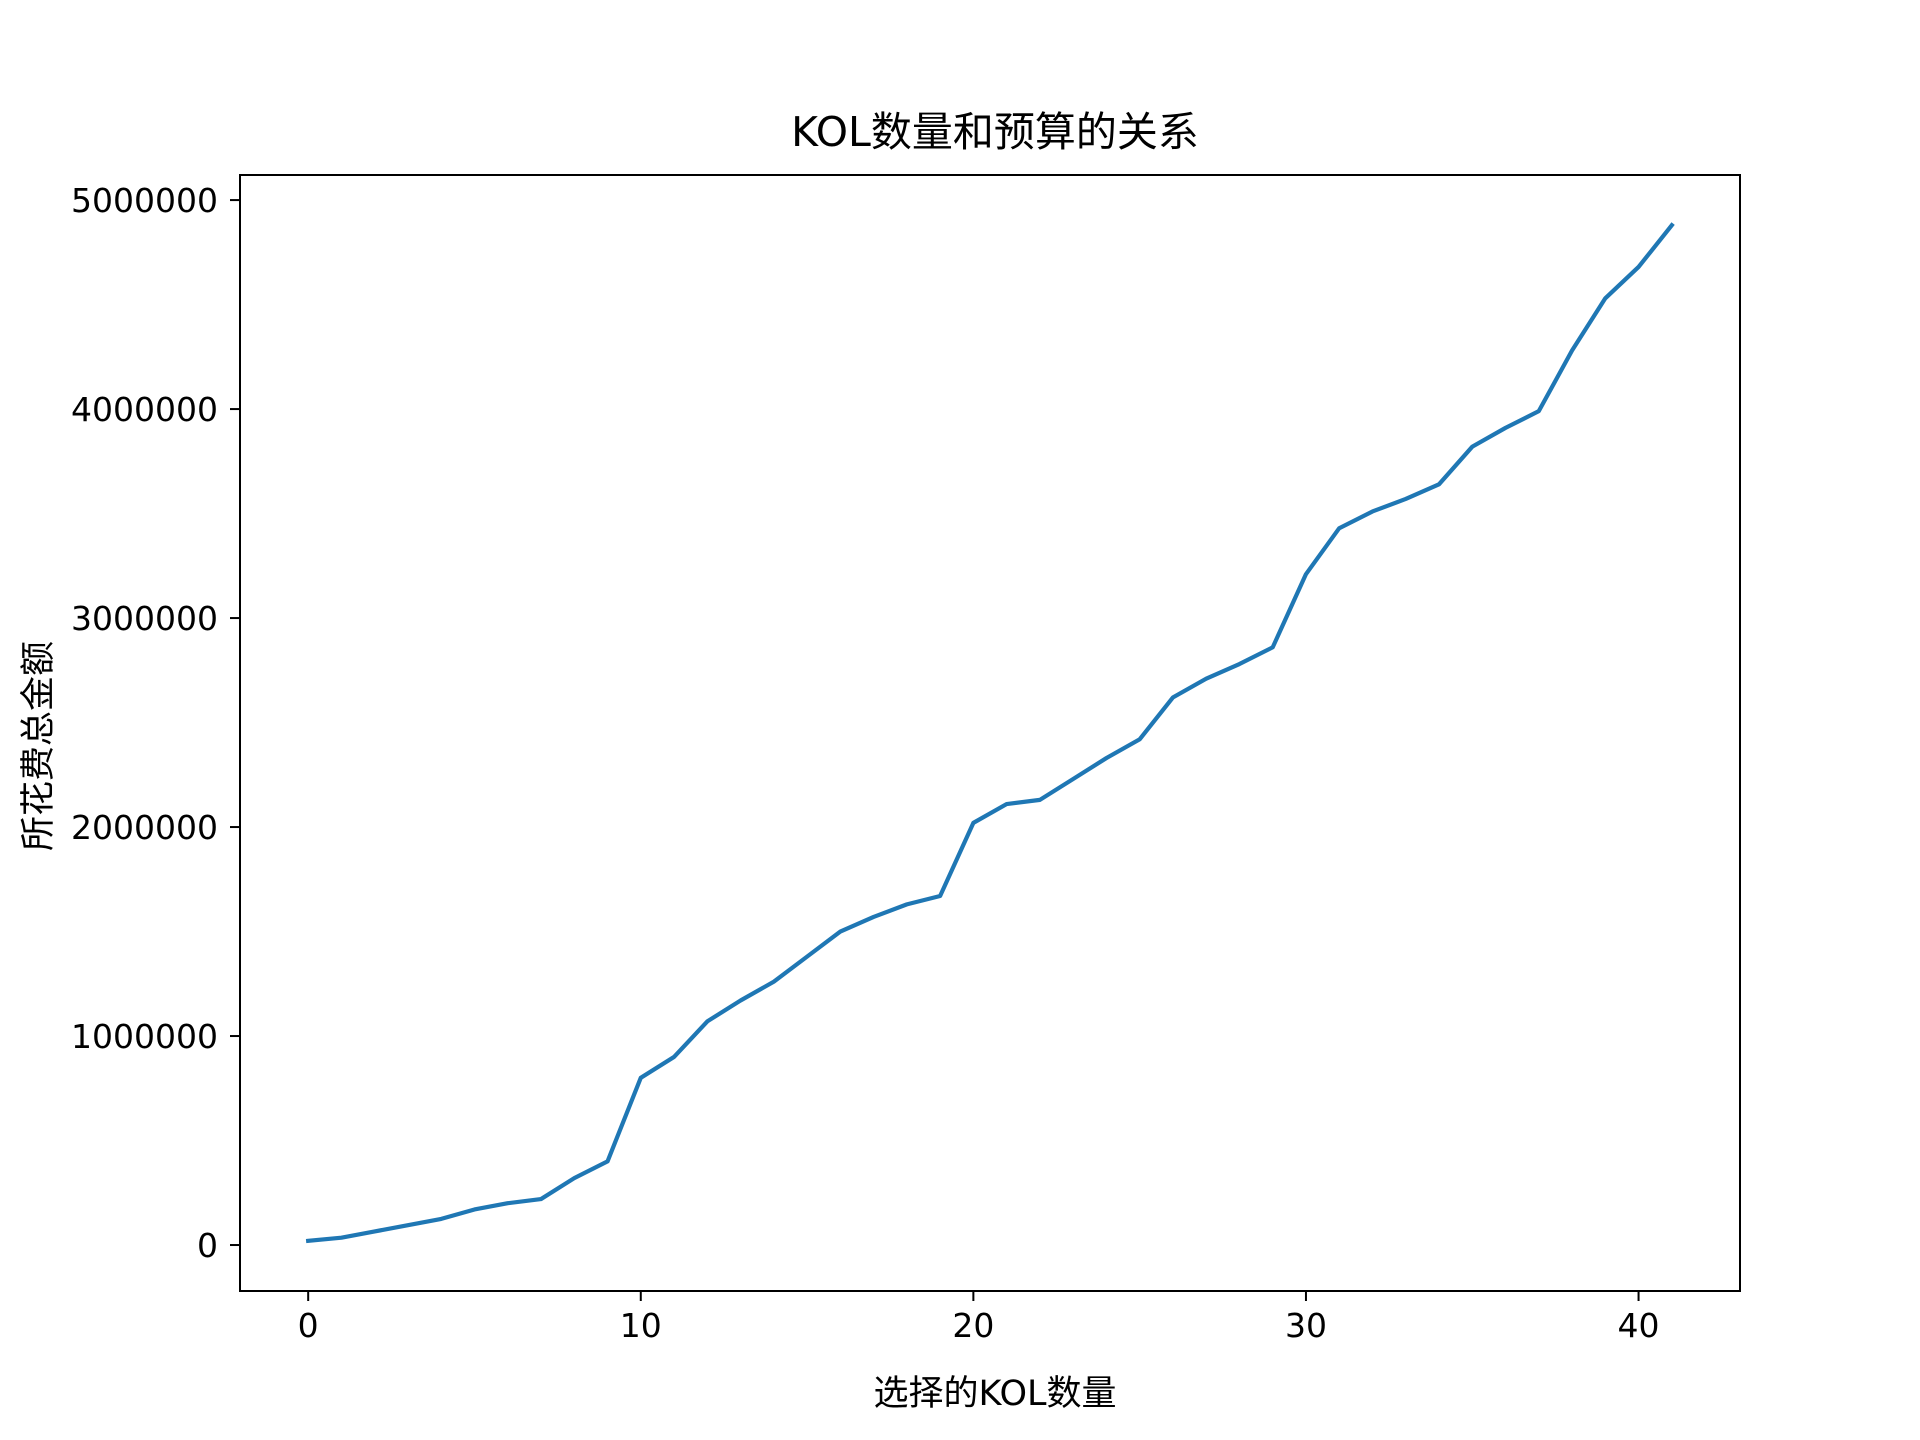 The image size is (1920, 1440). What do you see at coordinates (641, 1325) in the screenshot?
I see `x-tick-label-10: 10` at bounding box center [641, 1325].